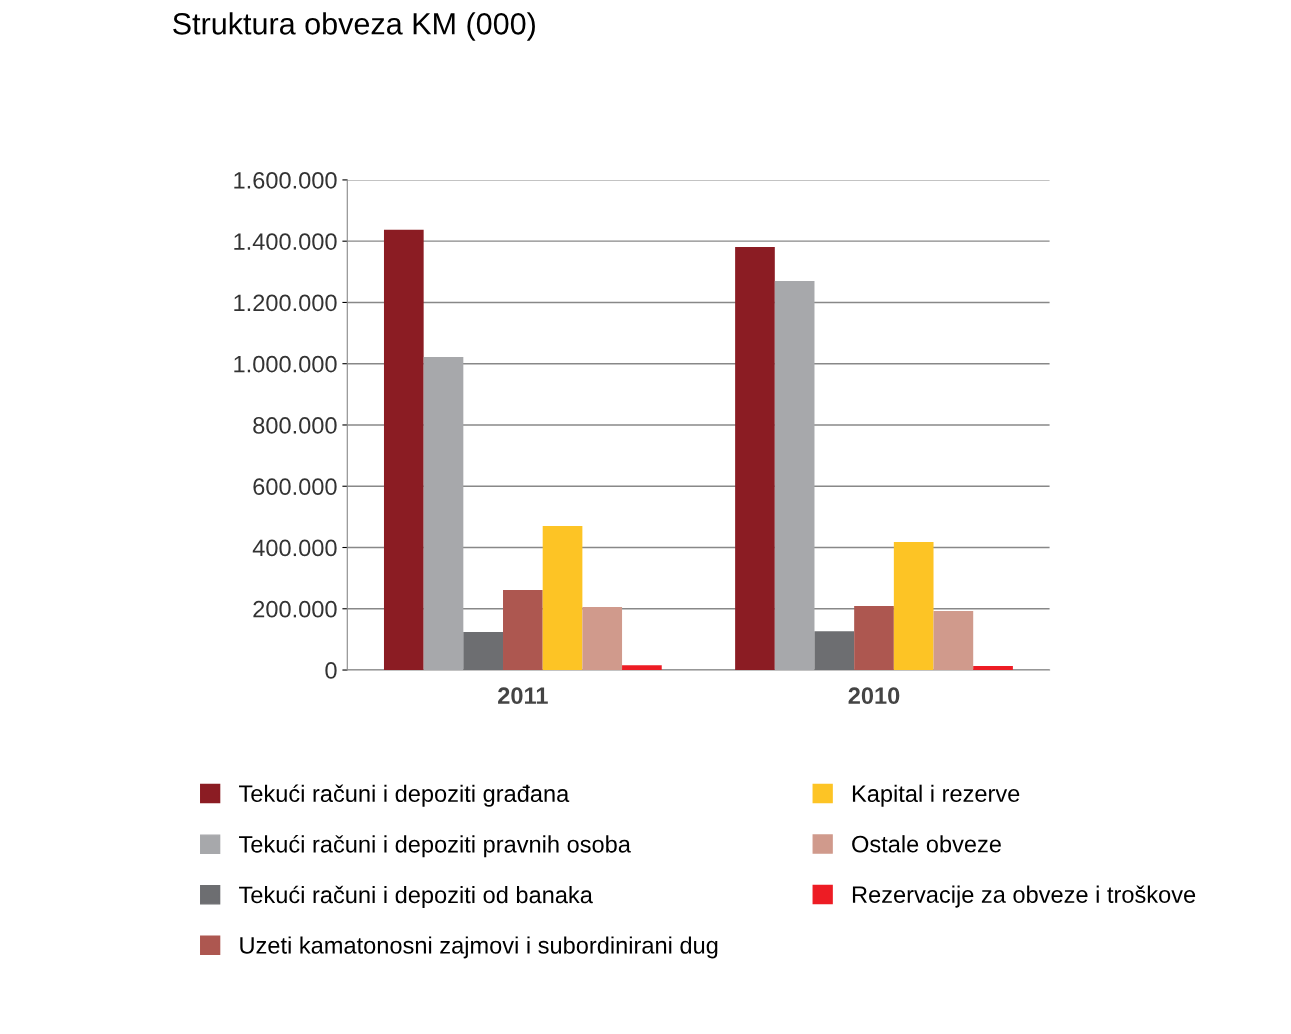  Describe the element at coordinates (404, 795) in the screenshot. I see `legend-label: Tekući računi i depoziti građana` at that location.